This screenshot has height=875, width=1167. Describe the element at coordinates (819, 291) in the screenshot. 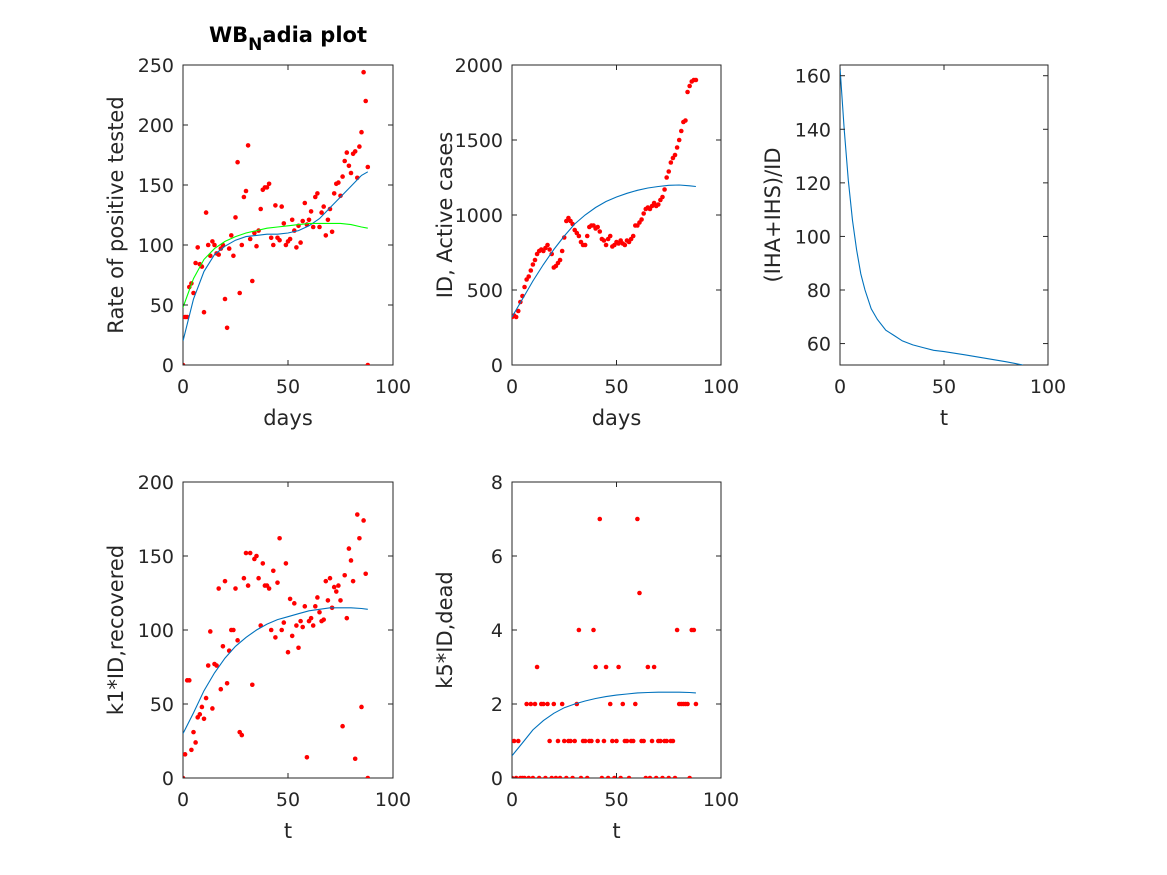

I see `y-tick-label: 80` at that location.